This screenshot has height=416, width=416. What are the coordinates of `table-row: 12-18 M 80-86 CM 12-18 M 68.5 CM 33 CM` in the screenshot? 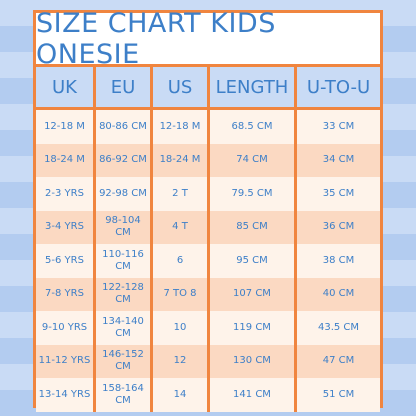 It's located at (208, 127).